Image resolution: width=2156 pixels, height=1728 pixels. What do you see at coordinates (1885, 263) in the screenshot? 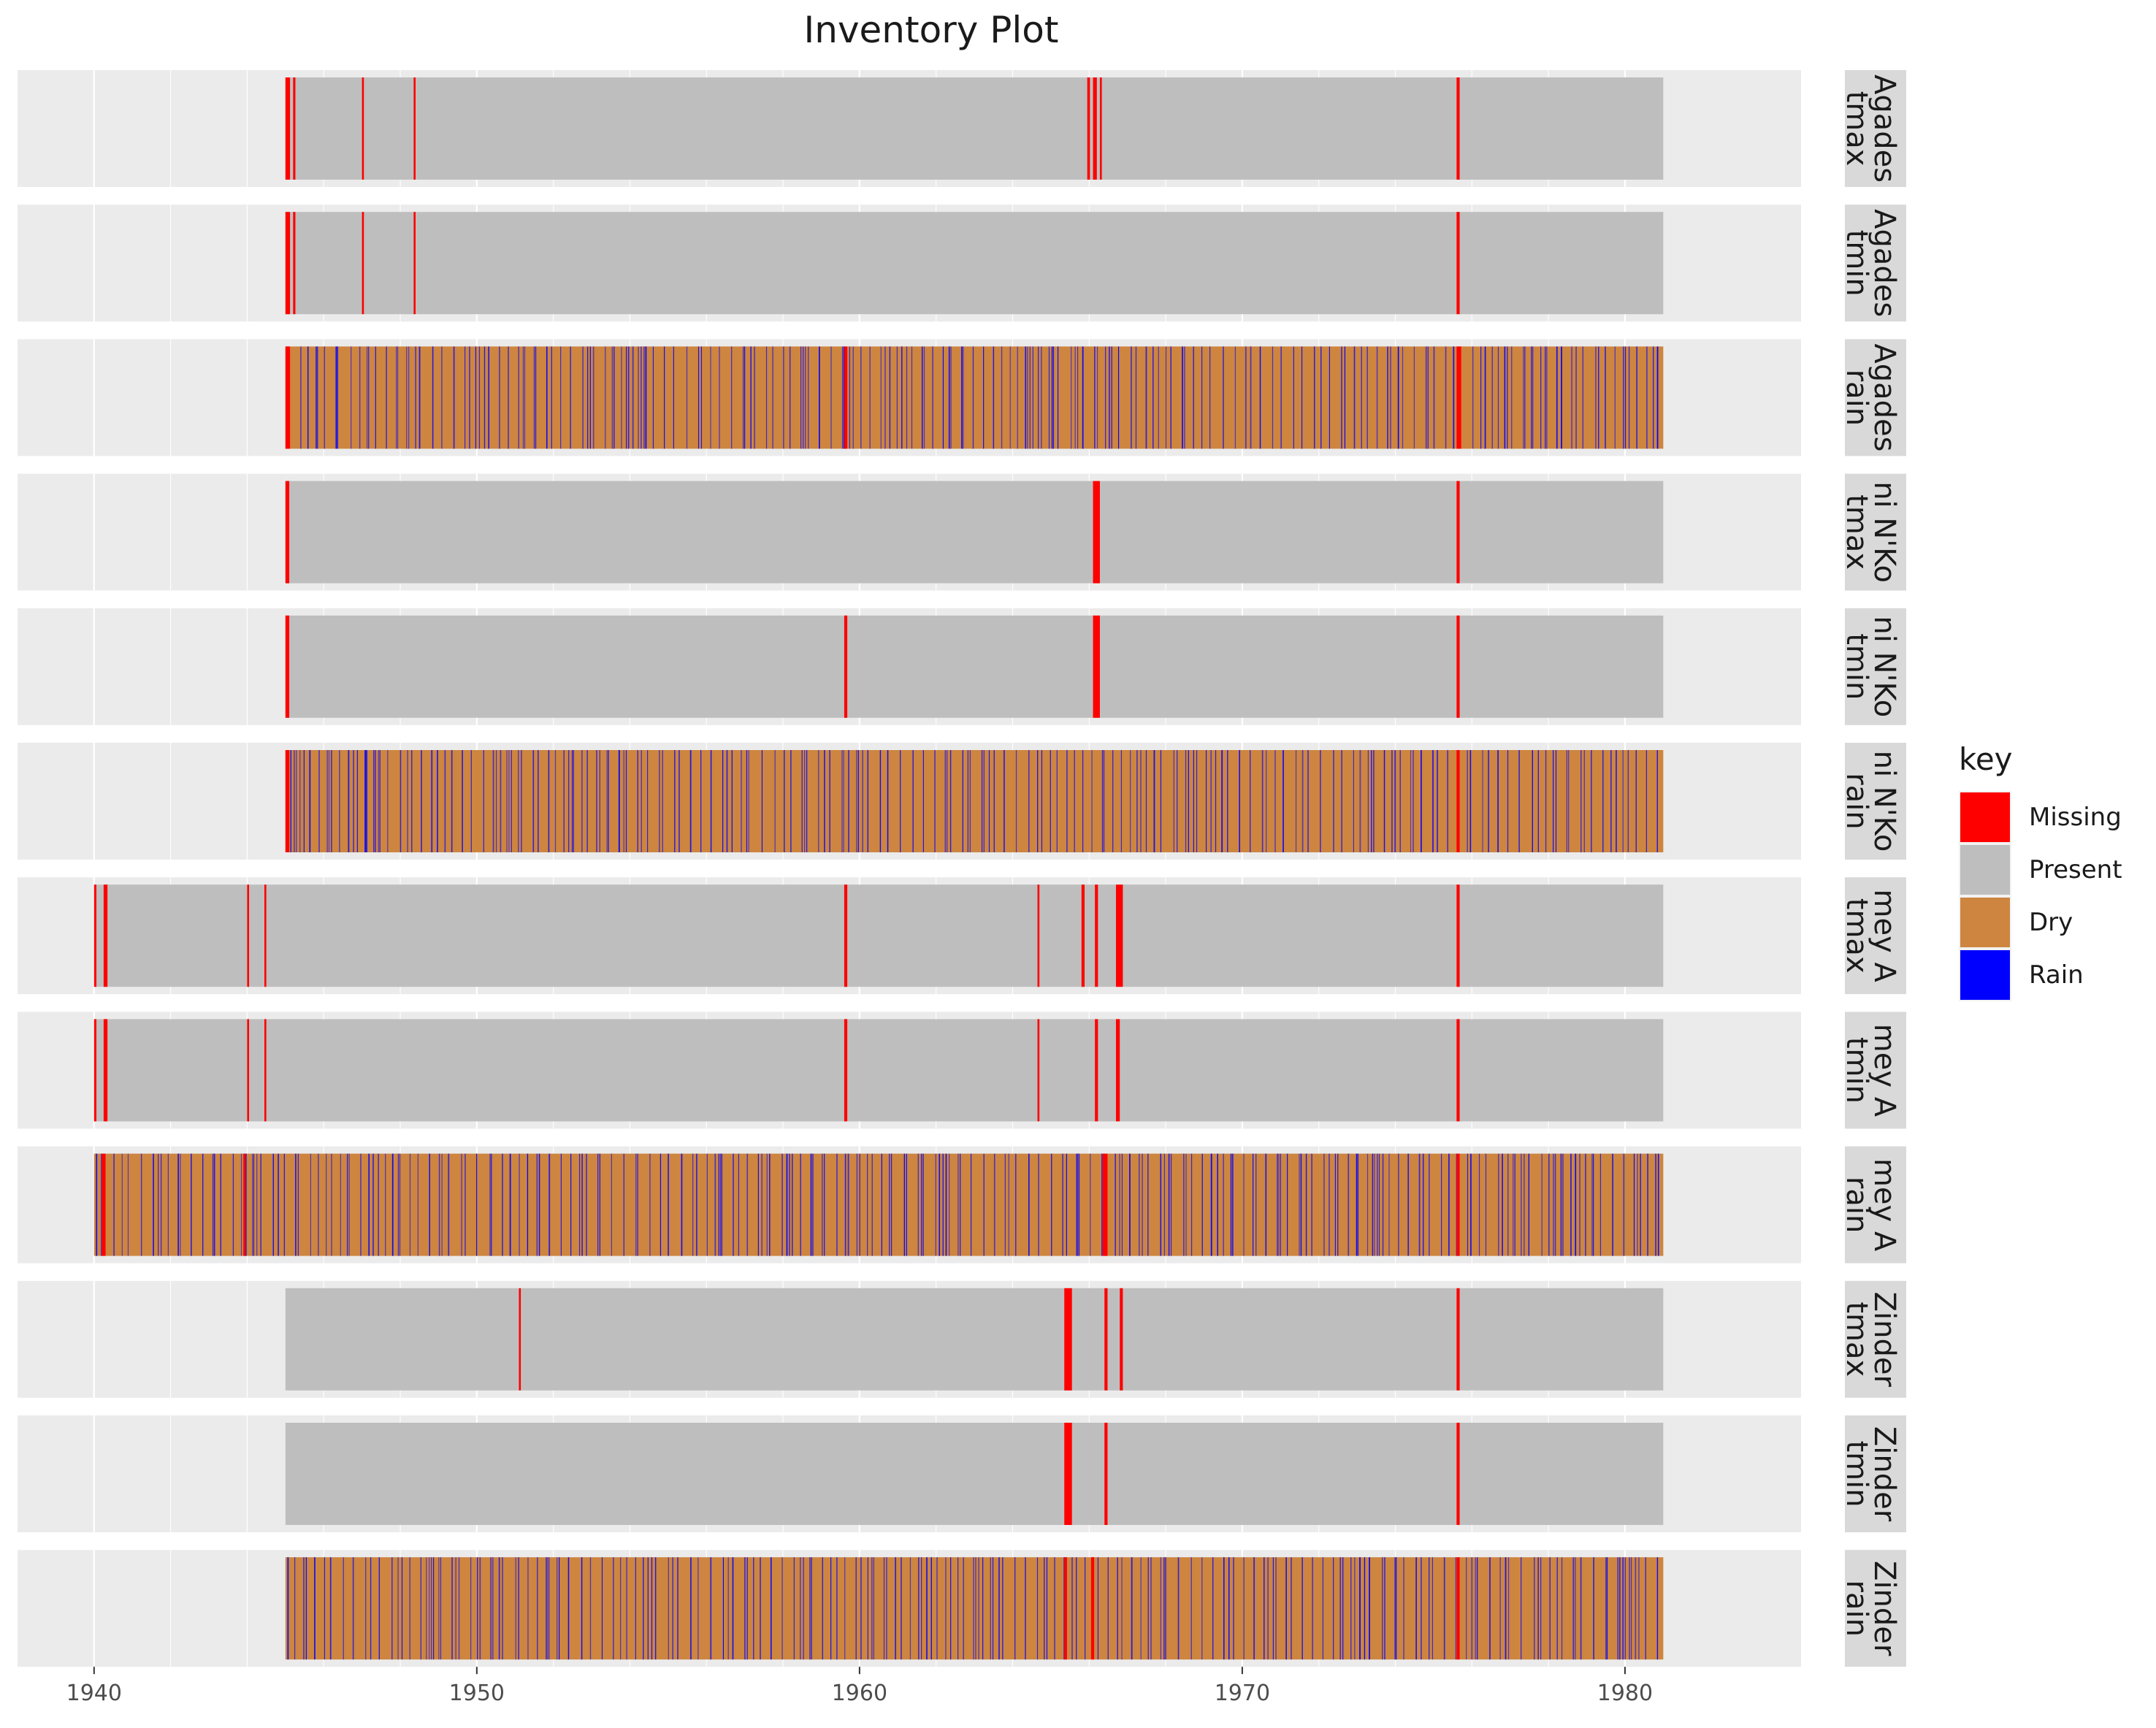
I see `strip-label-station: Agades` at bounding box center [1885, 263].